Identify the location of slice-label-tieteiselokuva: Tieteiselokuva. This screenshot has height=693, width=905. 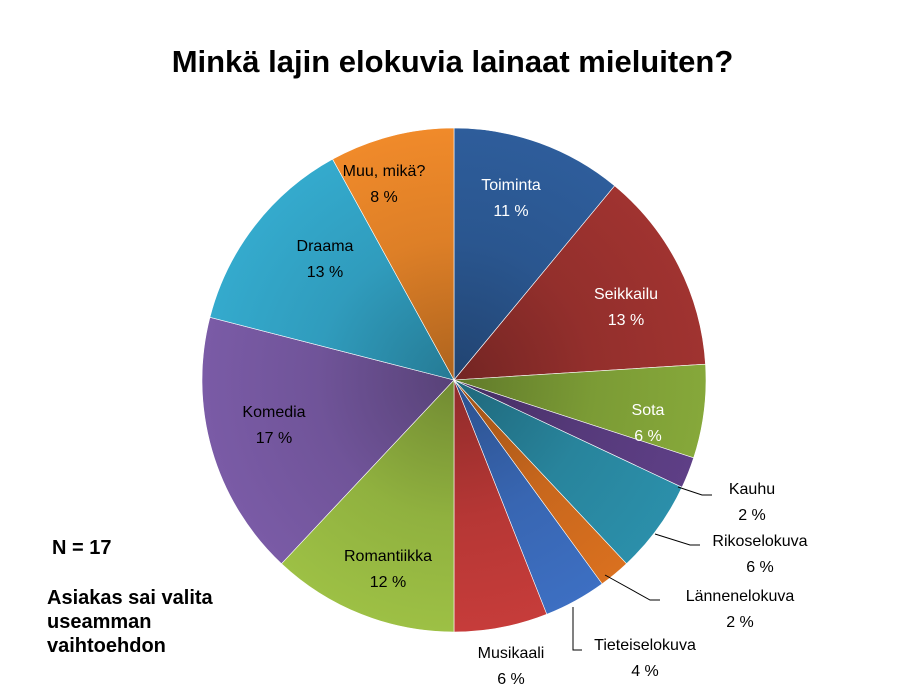
(645, 645).